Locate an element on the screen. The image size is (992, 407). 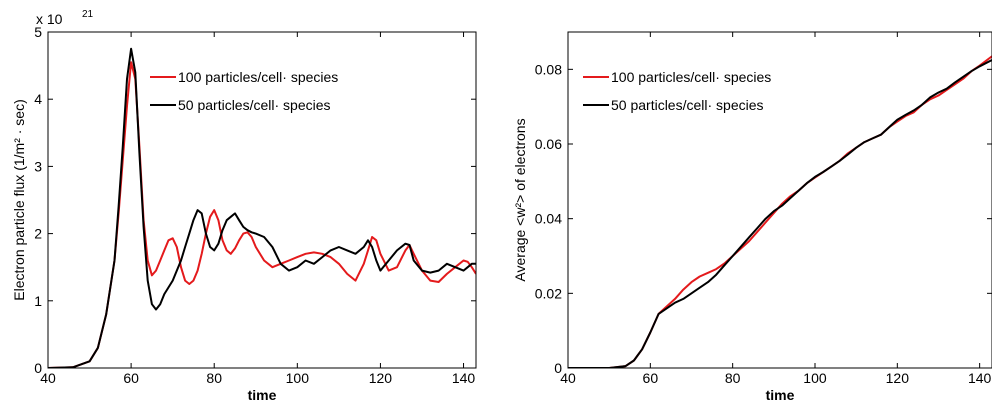
y-multiplier-exponent: 21 is located at coordinates (88, 14).